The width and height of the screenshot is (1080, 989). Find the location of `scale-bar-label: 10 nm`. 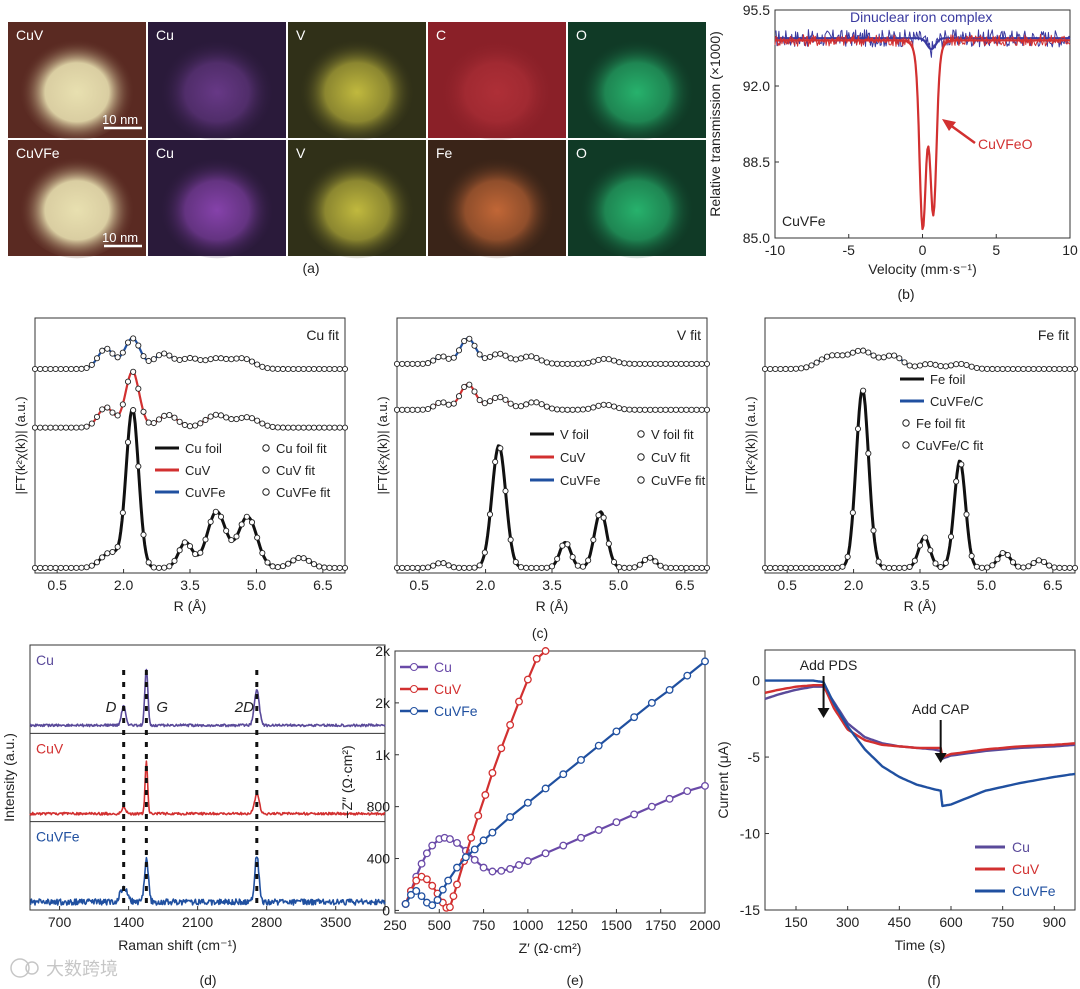

scale-bar-label: 10 nm is located at coordinates (120, 237).